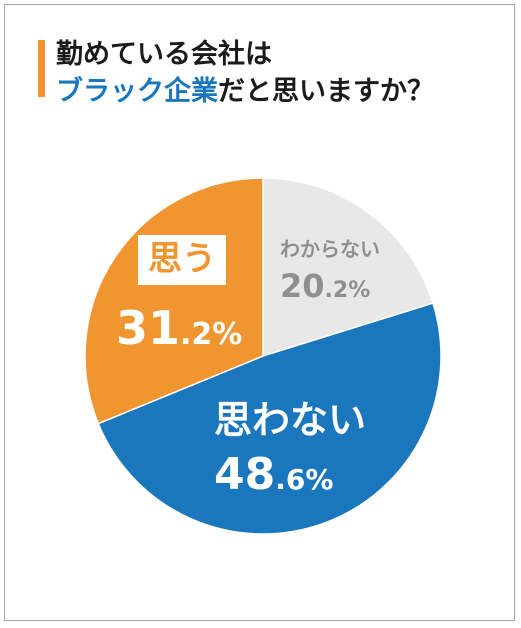 Image resolution: width=521 pixels, height=628 pixels. I want to click on slice-label-dont-know: わからない, so click(330, 249).